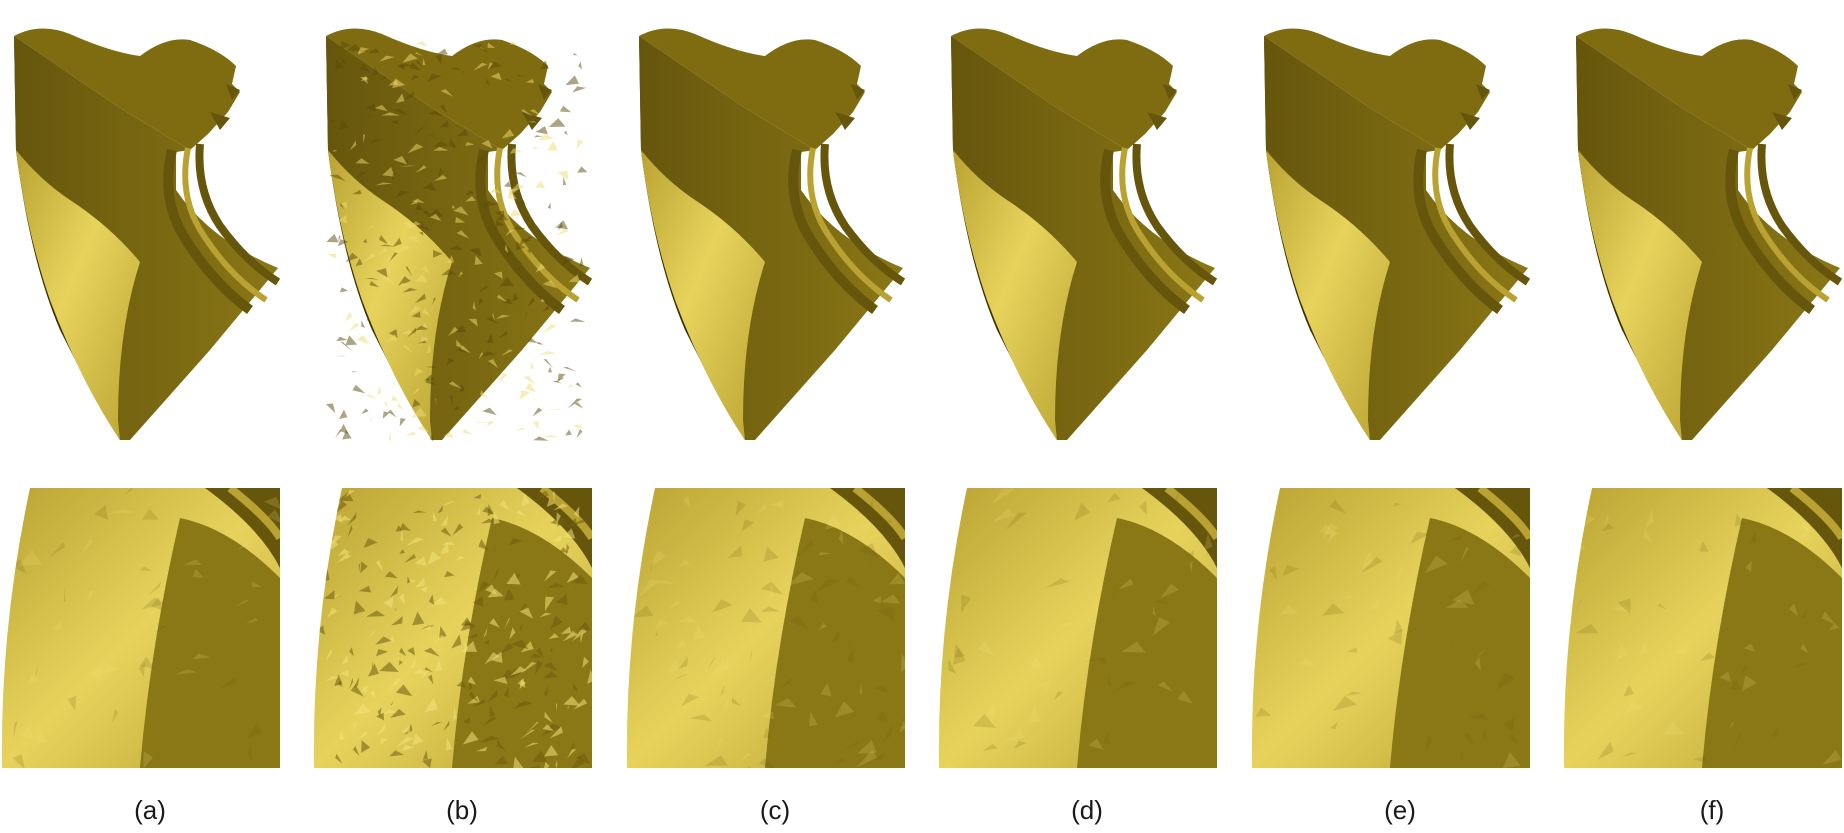  What do you see at coordinates (775, 810) in the screenshot?
I see `caption-c: (c)` at bounding box center [775, 810].